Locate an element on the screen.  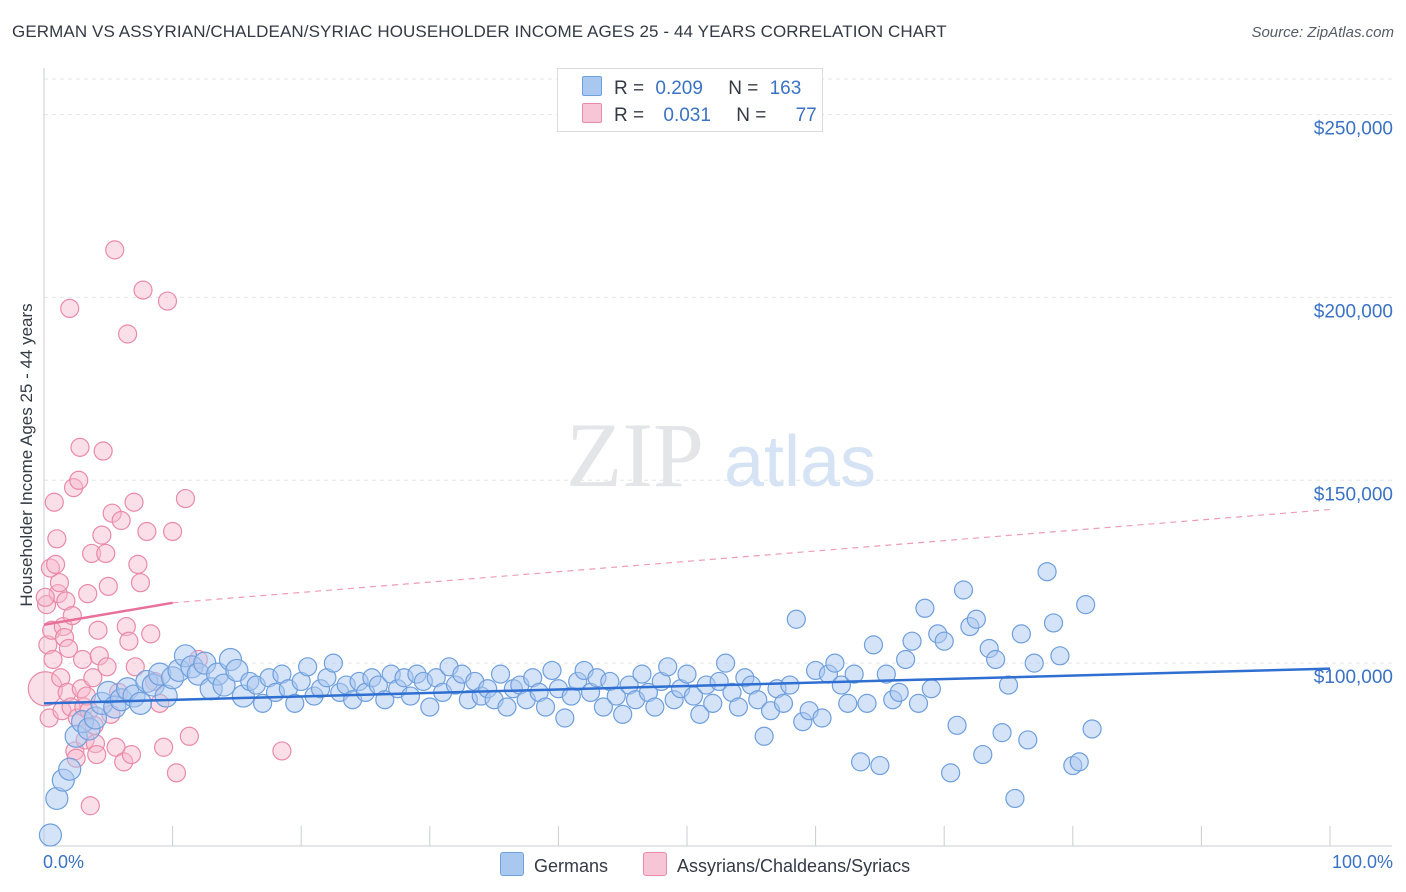
y-tick-label: $100,000 is located at coordinates (1353, 677).